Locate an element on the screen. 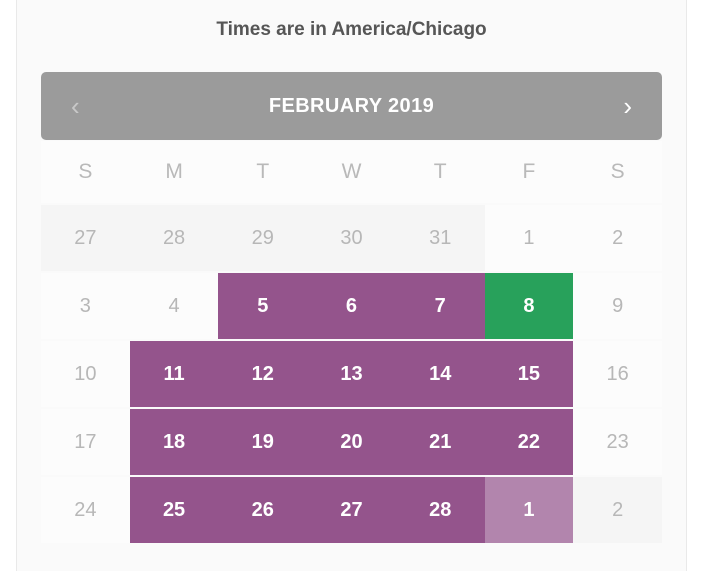 This screenshot has height=571, width=704. prev-month-button: ‹ is located at coordinates (75, 106).